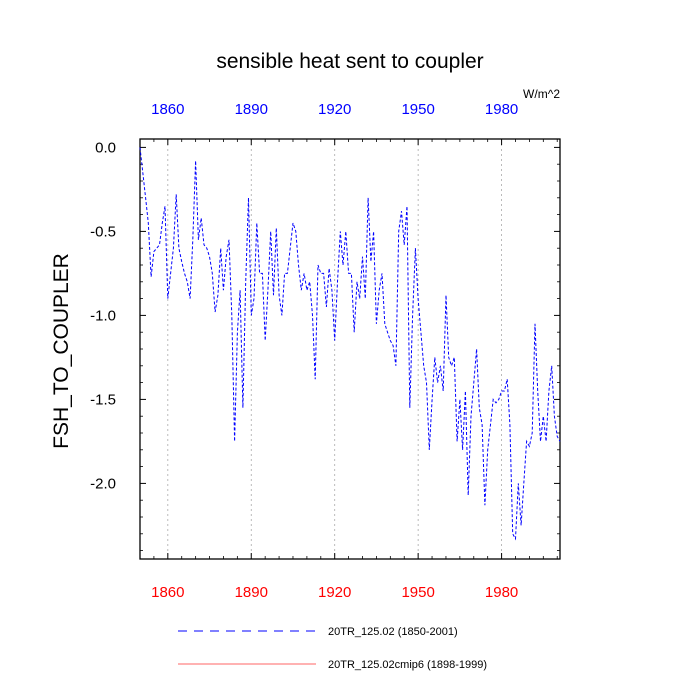  Describe the element at coordinates (167, 592) in the screenshot. I see `x-tick-label-bottom: 1860` at that location.